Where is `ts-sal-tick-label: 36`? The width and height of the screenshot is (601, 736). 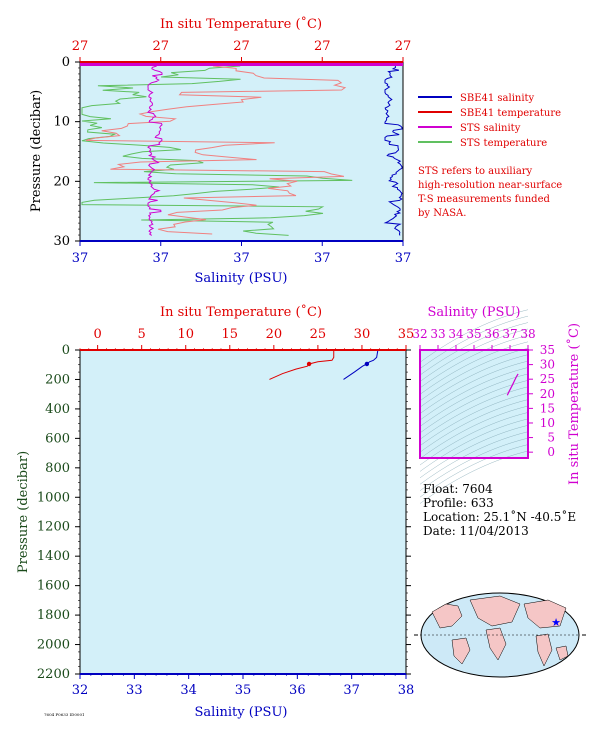 ts-sal-tick-label: 36 is located at coordinates (491, 334).